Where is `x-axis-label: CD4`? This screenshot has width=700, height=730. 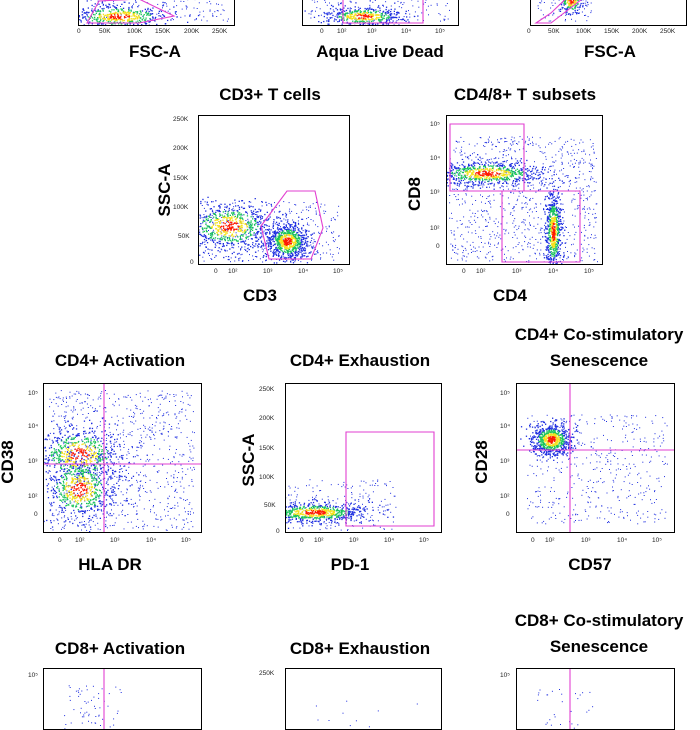
x-axis-label: CD4 is located at coordinates (510, 296).